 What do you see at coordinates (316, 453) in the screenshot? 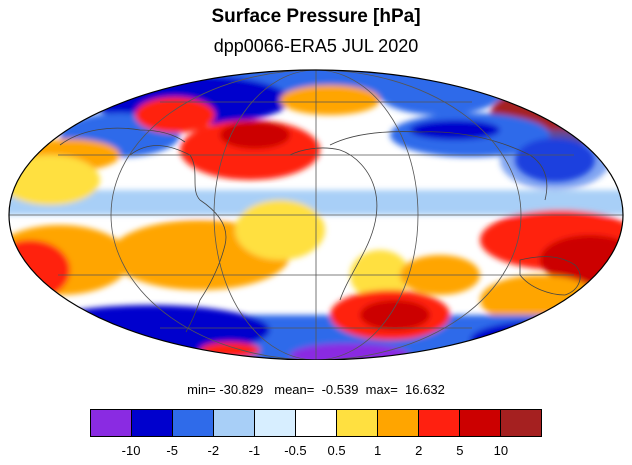
I see `legend-ticks: -10 -5 -2 -1 -0.5 0.5 1 2 5 10` at bounding box center [316, 453].